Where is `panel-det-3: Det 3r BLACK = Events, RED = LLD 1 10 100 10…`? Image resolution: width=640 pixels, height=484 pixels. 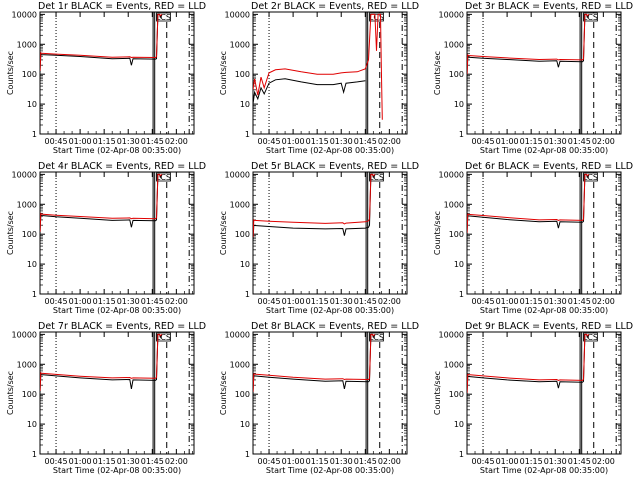 panel-det-3: Det 3r BLACK = Events, RED = LLD 1 10 100 10… is located at coordinates (533, 78).